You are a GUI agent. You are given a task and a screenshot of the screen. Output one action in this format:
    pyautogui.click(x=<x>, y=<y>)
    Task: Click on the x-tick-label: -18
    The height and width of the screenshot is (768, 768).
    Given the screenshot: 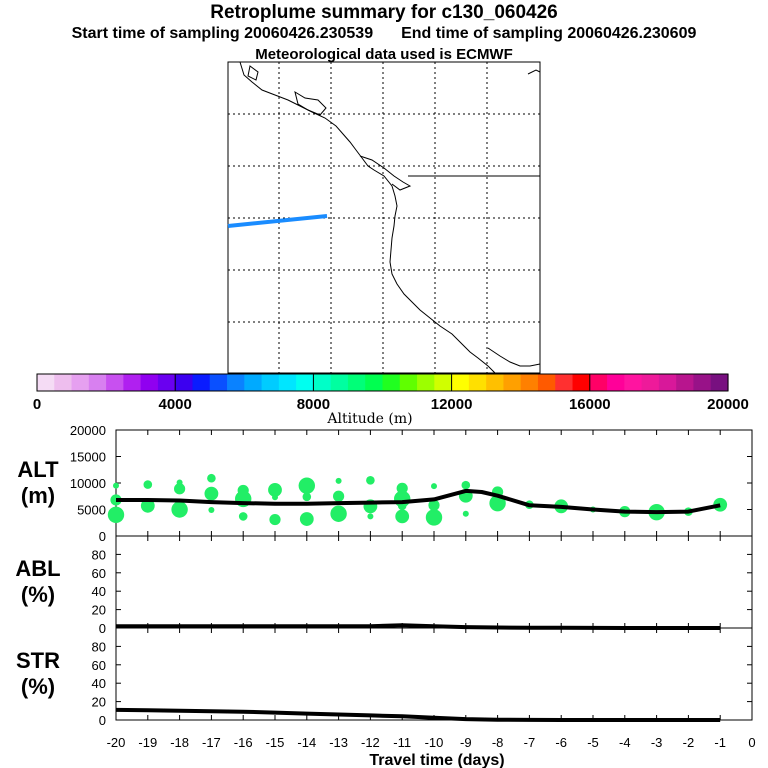 What is the action you would take?
    pyautogui.click(x=179, y=742)
    